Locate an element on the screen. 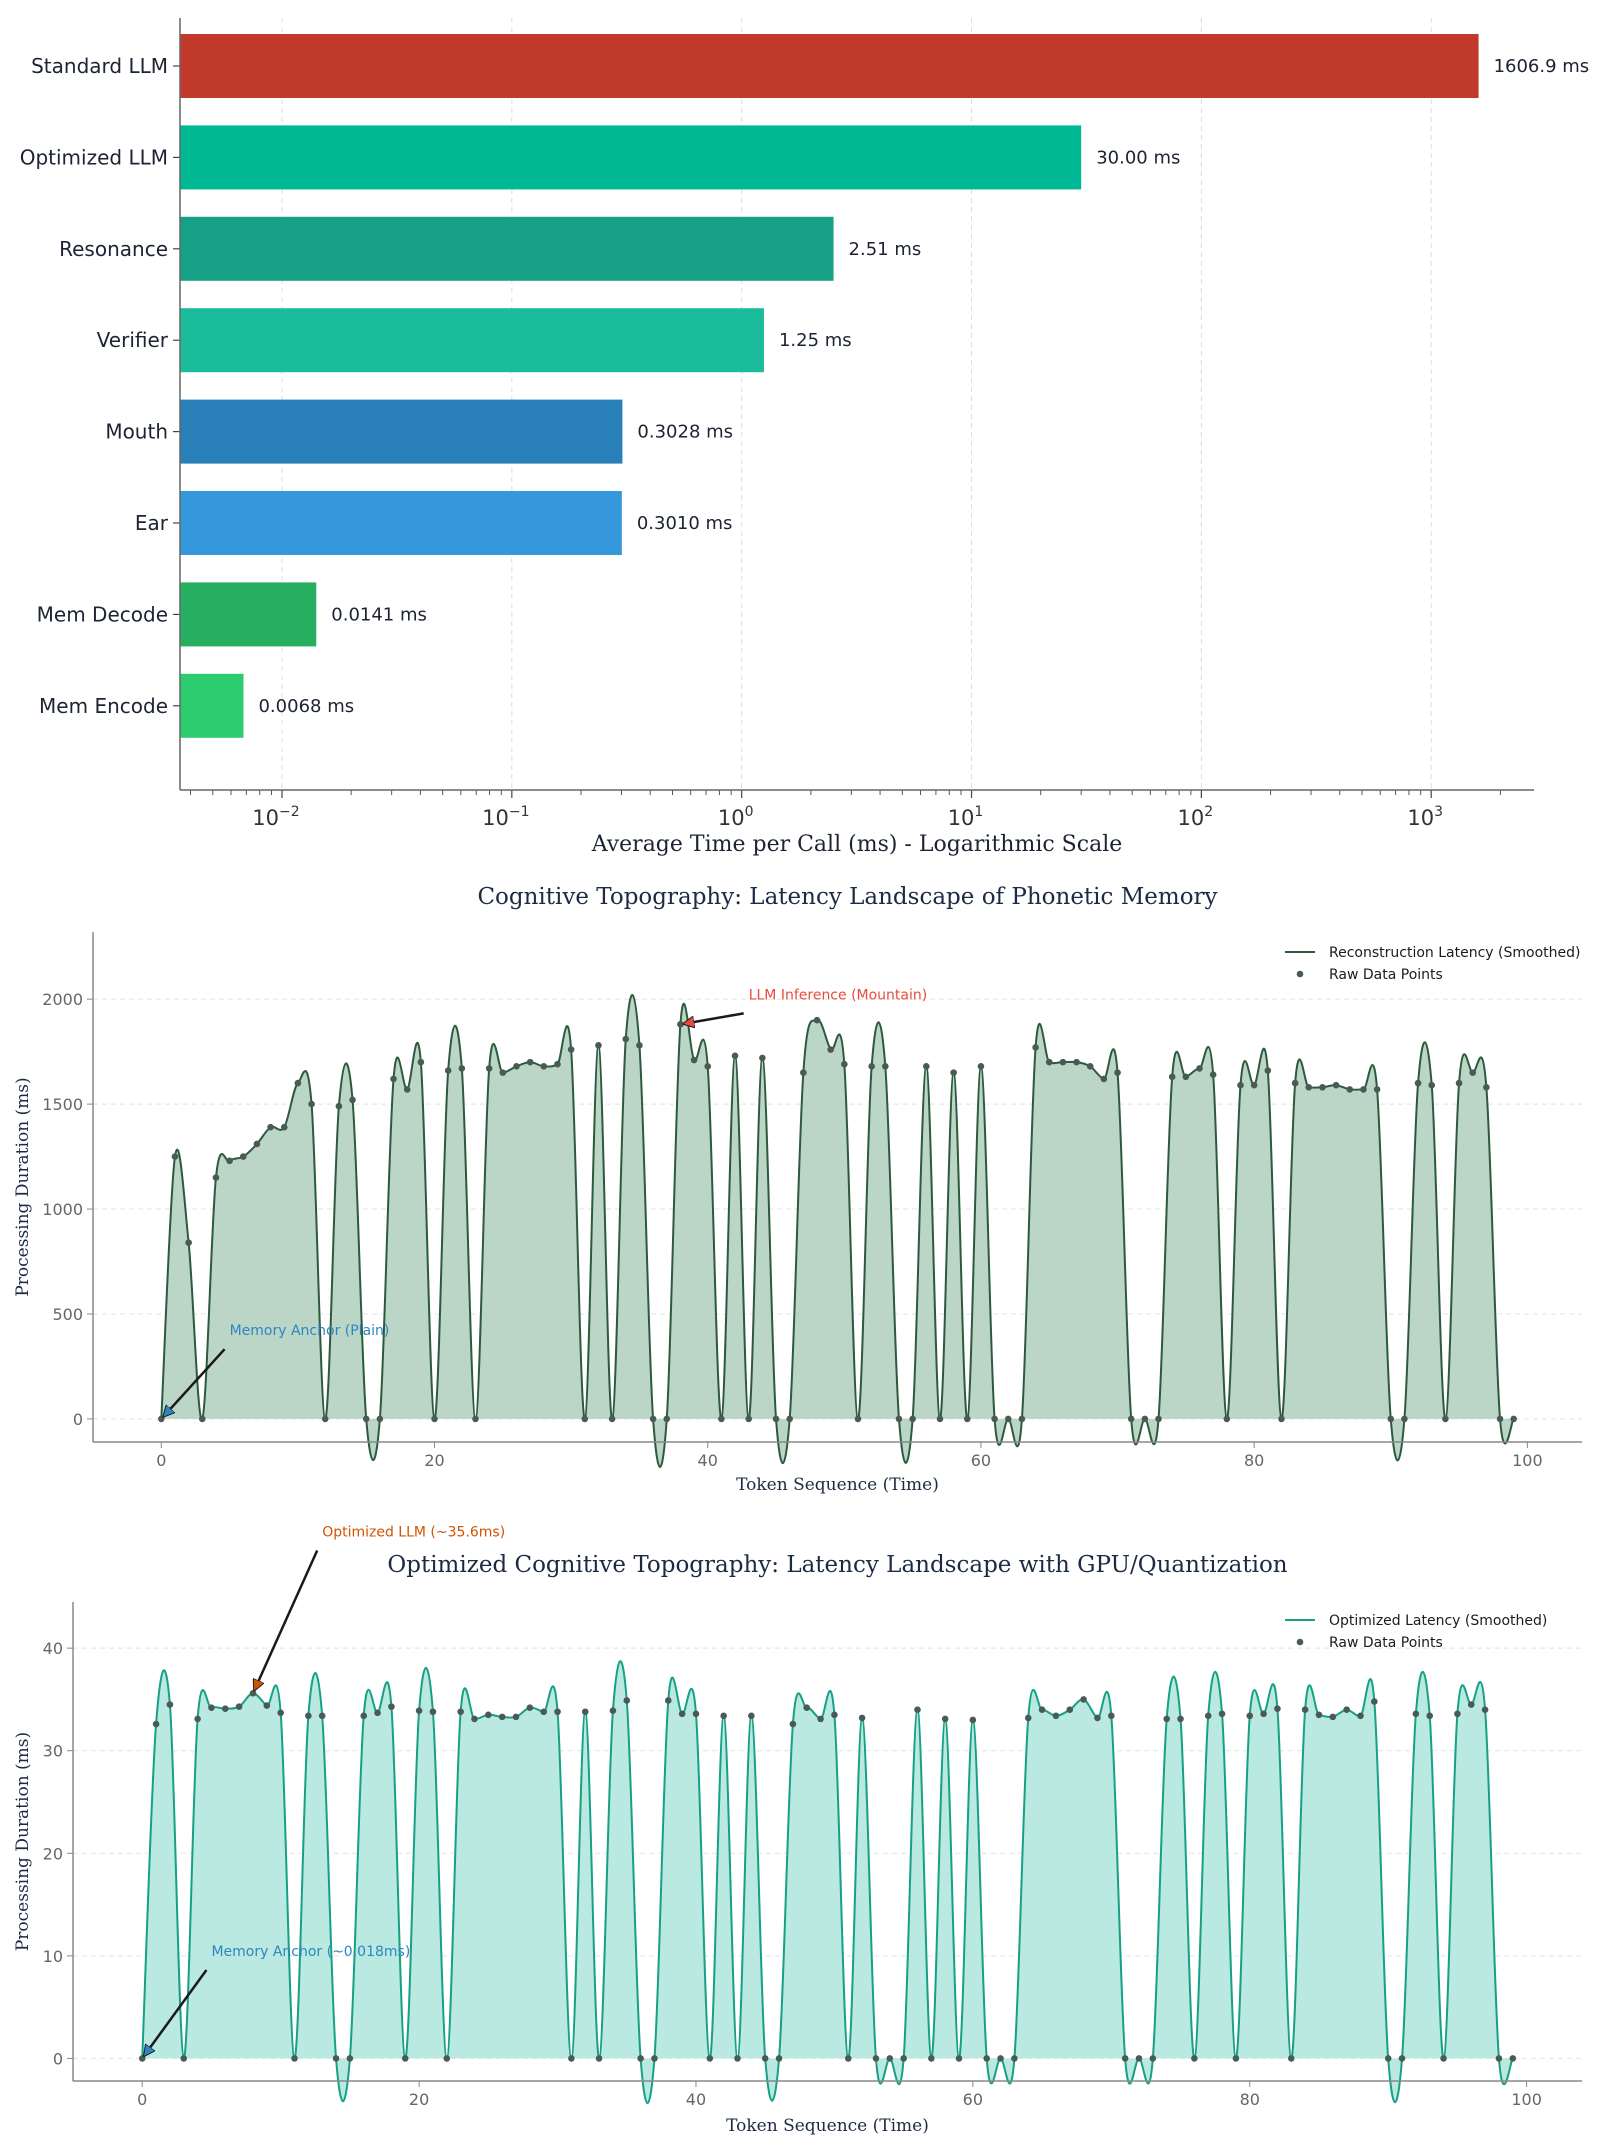 This screenshot has width=1600, height=2149. y-tick-label: 0 is located at coordinates (78, 1419).